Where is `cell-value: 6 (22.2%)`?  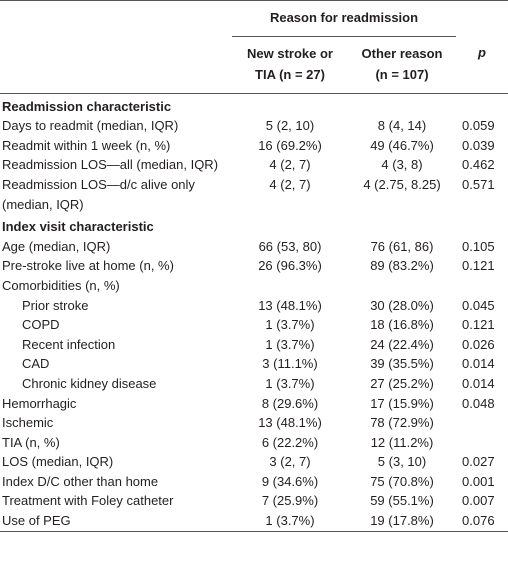
cell-value: 6 (22.2%) is located at coordinates (290, 442).